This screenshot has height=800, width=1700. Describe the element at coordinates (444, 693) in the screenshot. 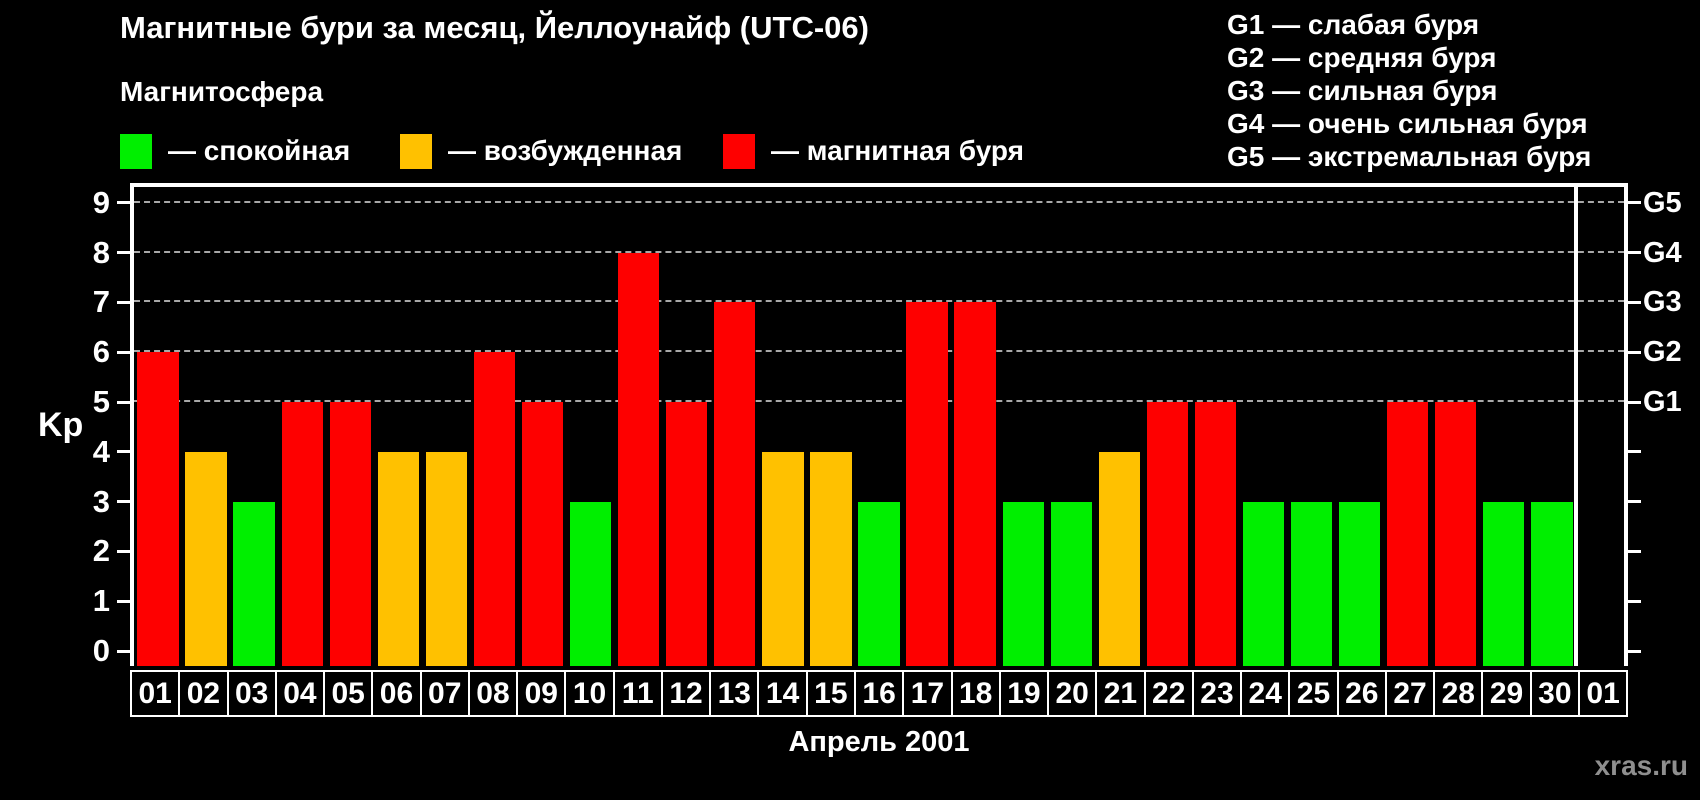

I see `x-tick-label-day-07: 07` at that location.